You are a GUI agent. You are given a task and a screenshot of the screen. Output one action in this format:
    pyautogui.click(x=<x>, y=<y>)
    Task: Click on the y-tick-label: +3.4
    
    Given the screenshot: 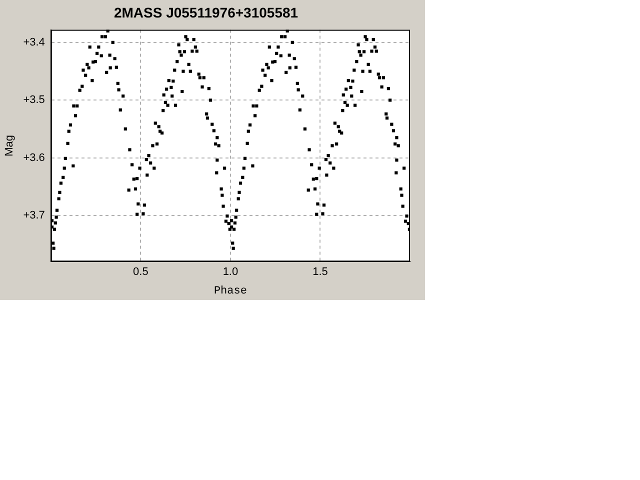 What is the action you would take?
    pyautogui.click(x=34, y=42)
    